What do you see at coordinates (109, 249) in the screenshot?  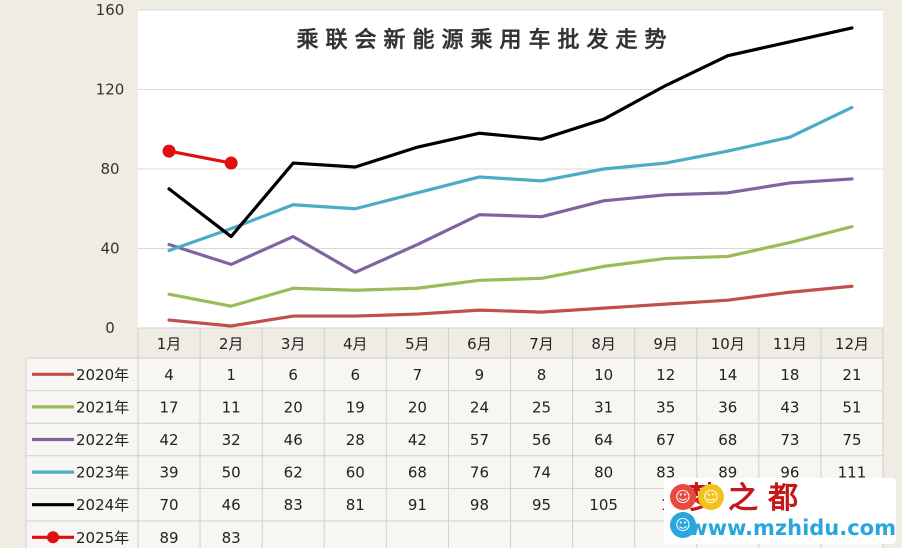 I see `y-tick-label: 40` at bounding box center [109, 249].